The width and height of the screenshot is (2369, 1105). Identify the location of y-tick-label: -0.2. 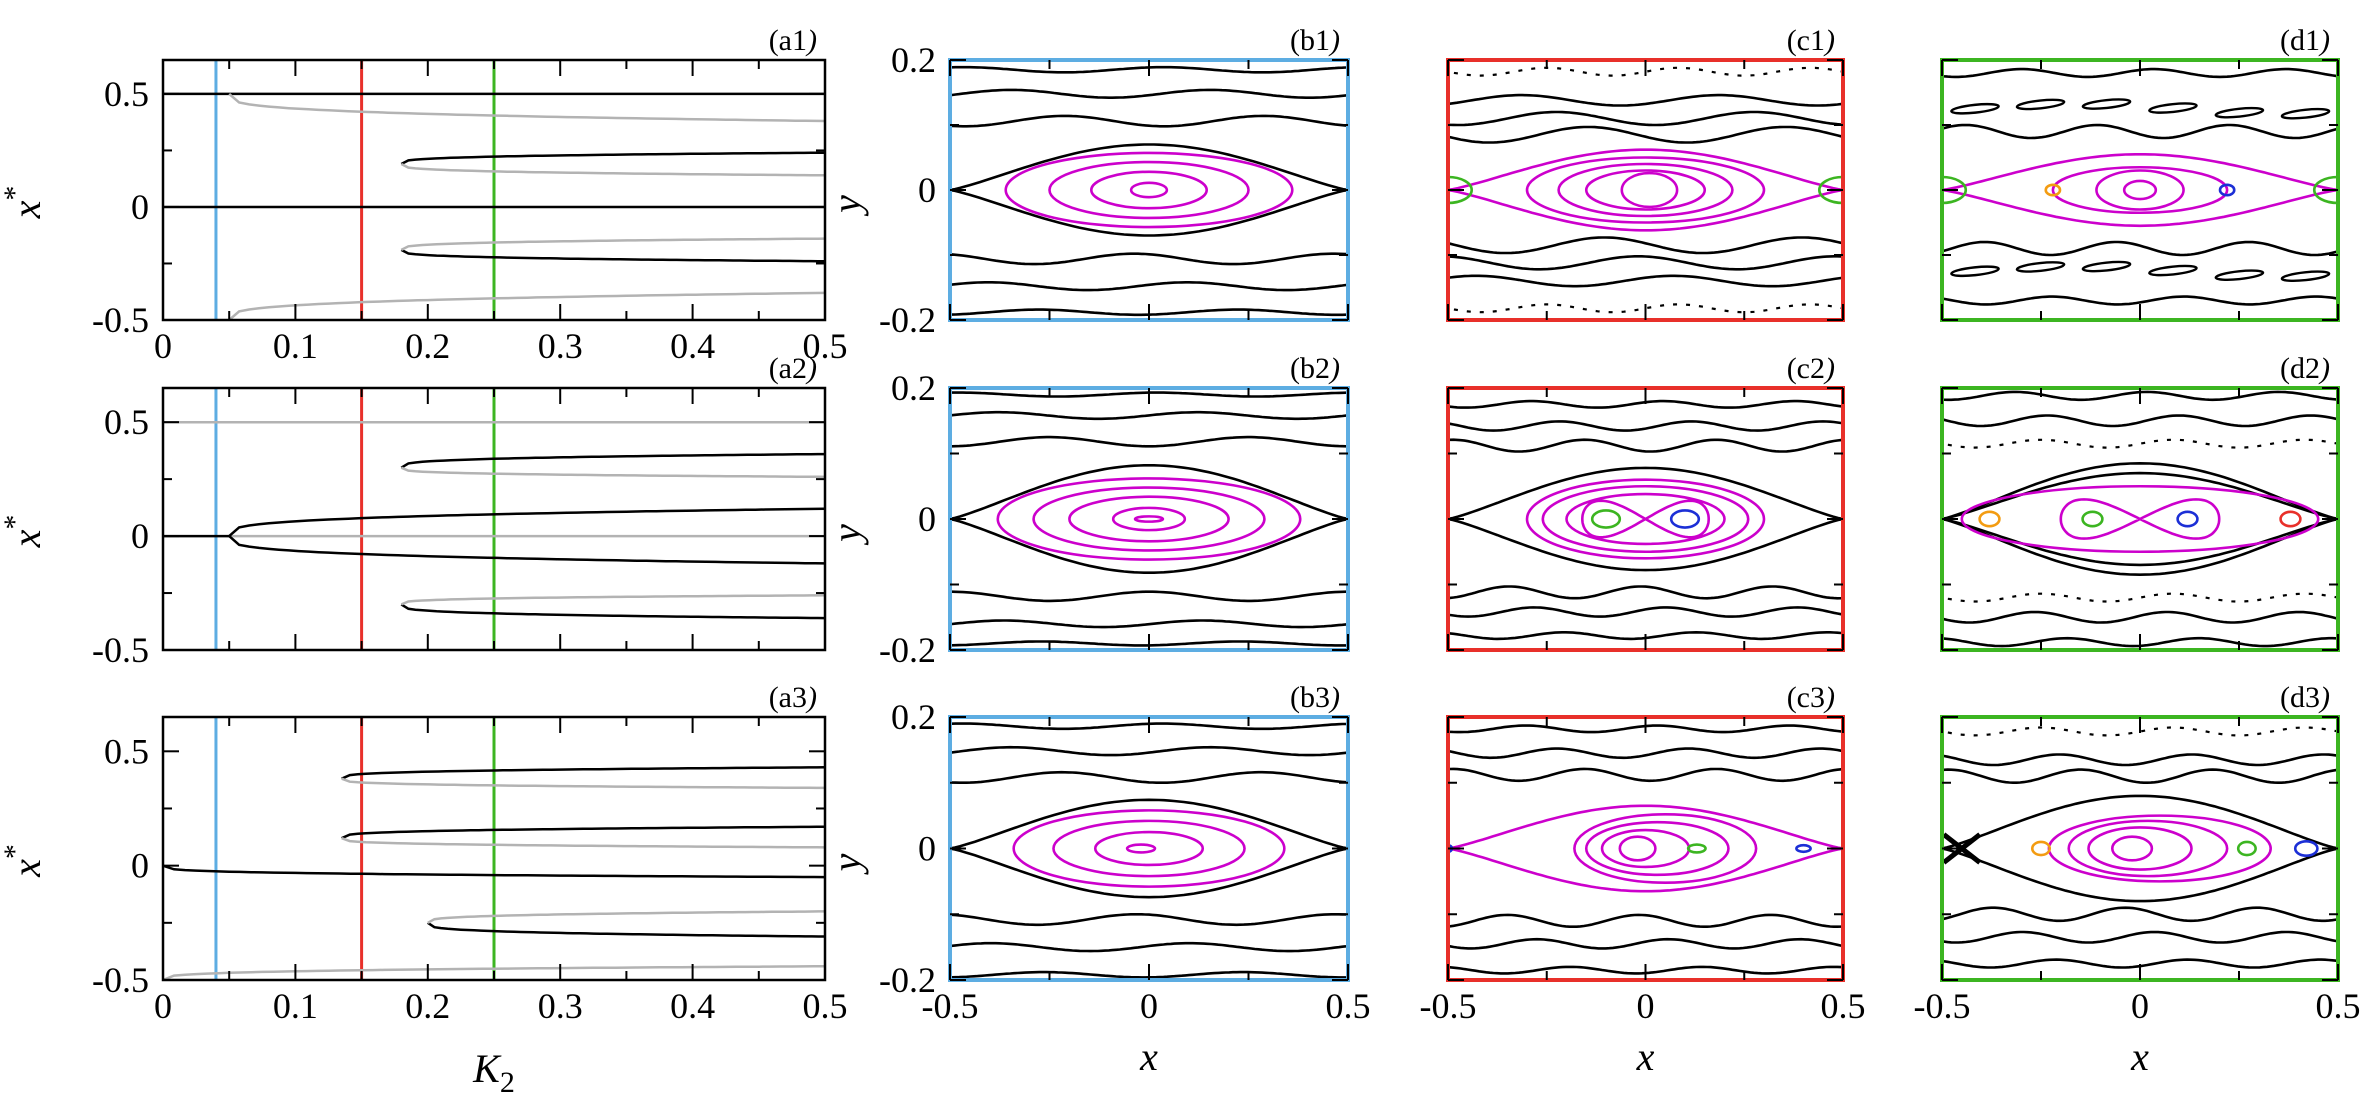
(907, 650).